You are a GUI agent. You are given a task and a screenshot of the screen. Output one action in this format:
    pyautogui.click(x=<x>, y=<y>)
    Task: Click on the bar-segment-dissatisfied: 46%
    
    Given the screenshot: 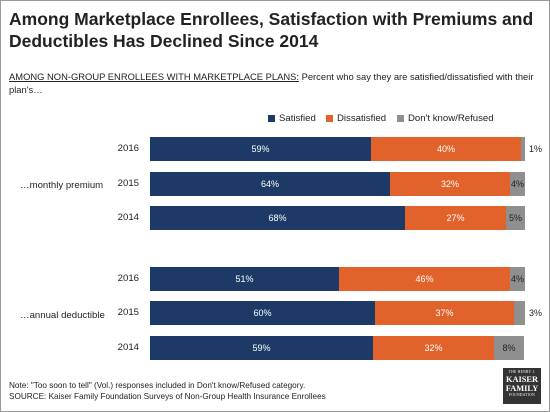 What is the action you would take?
    pyautogui.click(x=424, y=279)
    